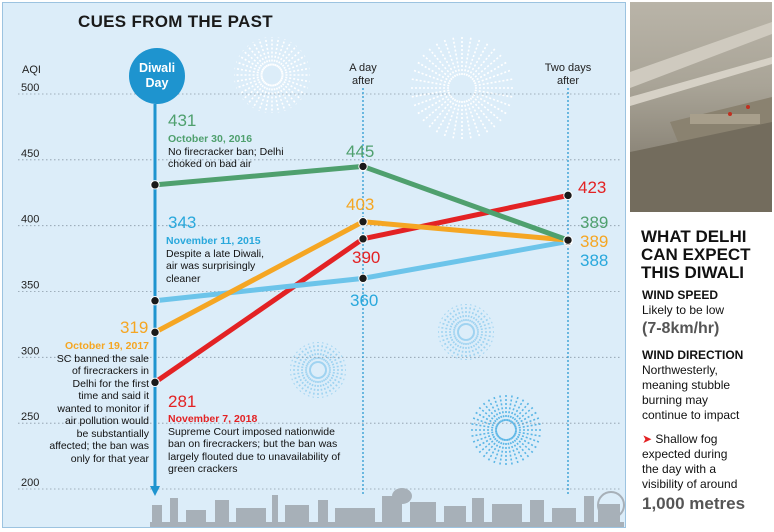  Describe the element at coordinates (182, 401) in the screenshot. I see `value-label-2018-diwali: 281` at that location.